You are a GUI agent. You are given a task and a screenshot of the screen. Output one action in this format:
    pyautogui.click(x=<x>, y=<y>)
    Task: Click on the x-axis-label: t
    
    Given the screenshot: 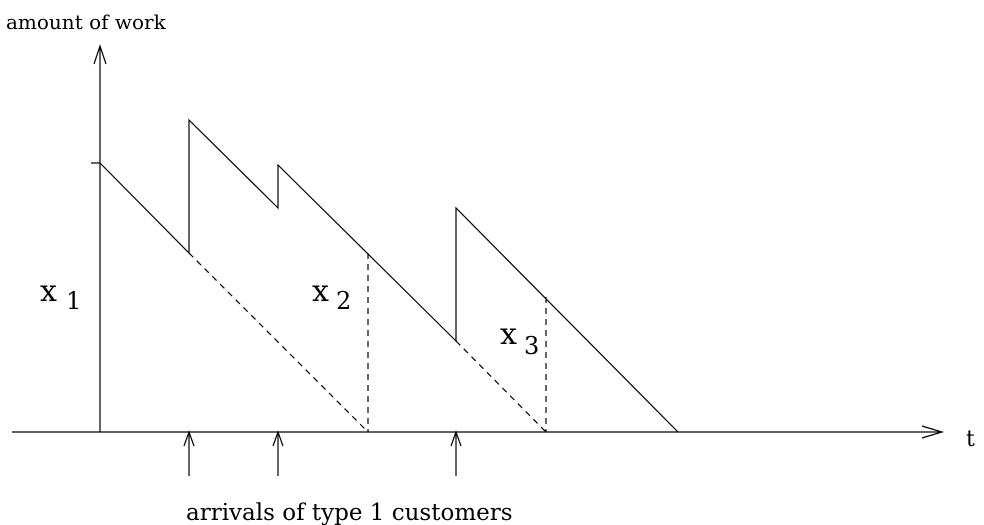 What is the action you would take?
    pyautogui.click(x=970, y=439)
    